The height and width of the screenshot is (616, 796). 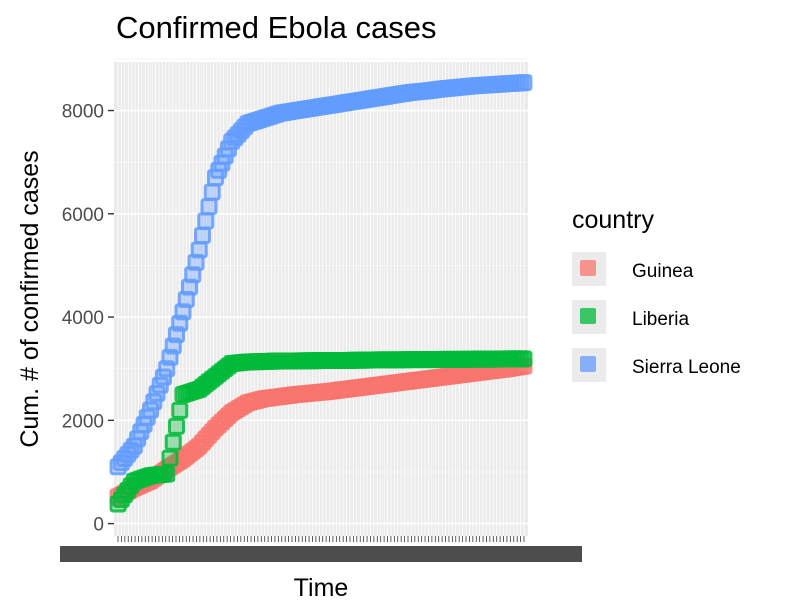 What do you see at coordinates (83, 421) in the screenshot?
I see `y-tick-label: 2000` at bounding box center [83, 421].